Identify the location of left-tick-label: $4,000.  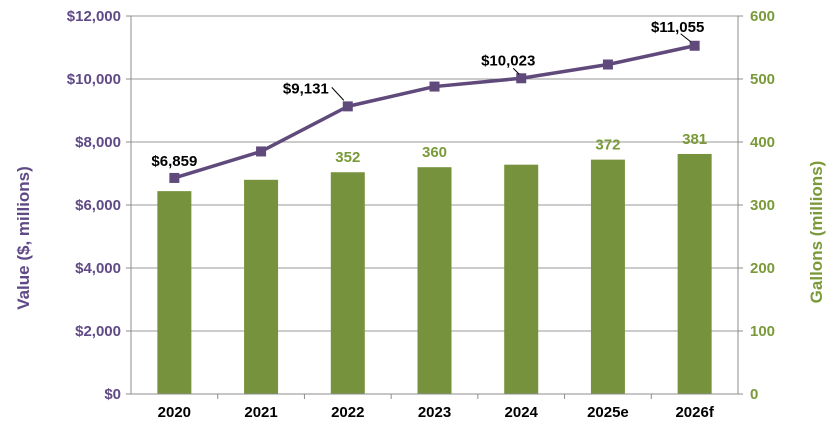
(98, 268).